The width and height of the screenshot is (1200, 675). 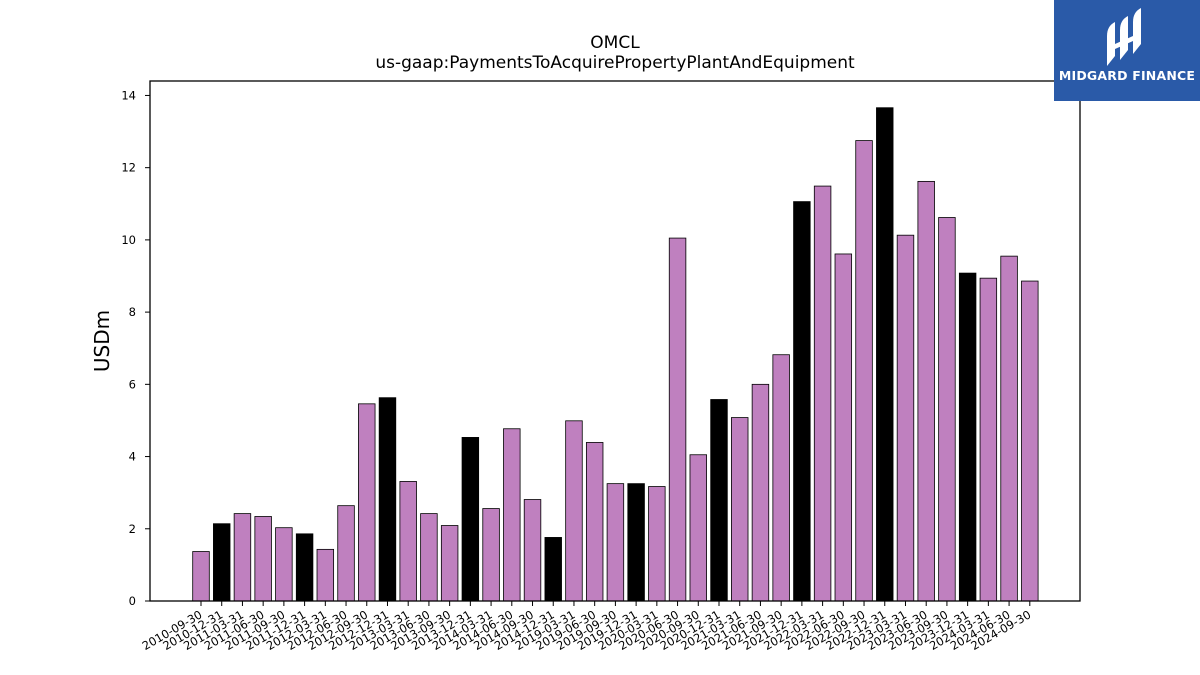 I want to click on y-tick-label: 4, so click(x=132, y=457).